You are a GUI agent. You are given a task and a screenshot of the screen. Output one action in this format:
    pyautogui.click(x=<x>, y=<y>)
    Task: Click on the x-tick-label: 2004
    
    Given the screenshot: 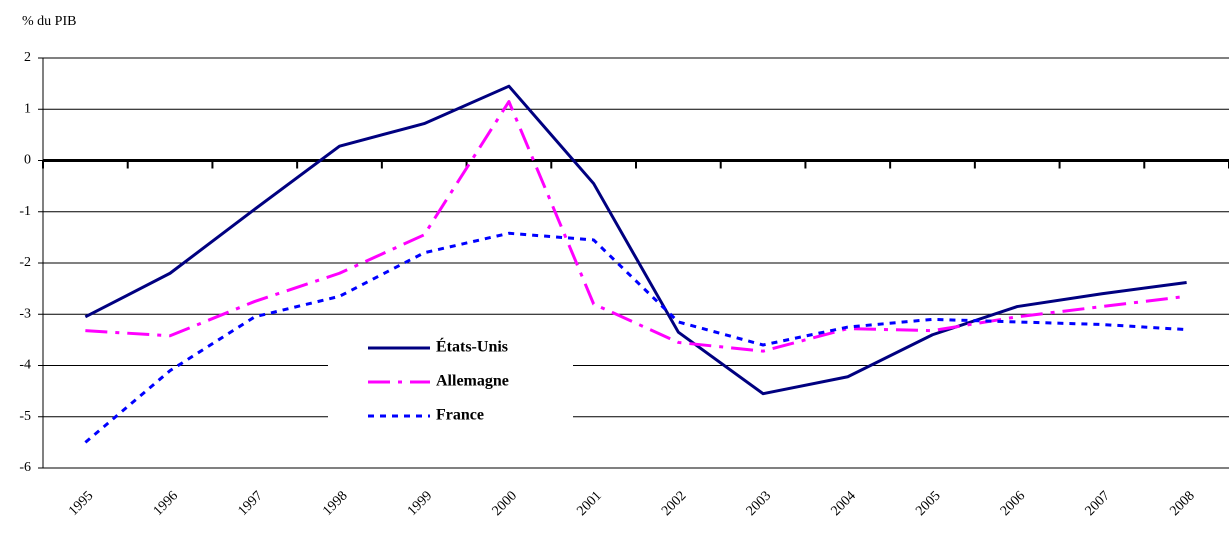 What is the action you would take?
    pyautogui.click(x=843, y=503)
    